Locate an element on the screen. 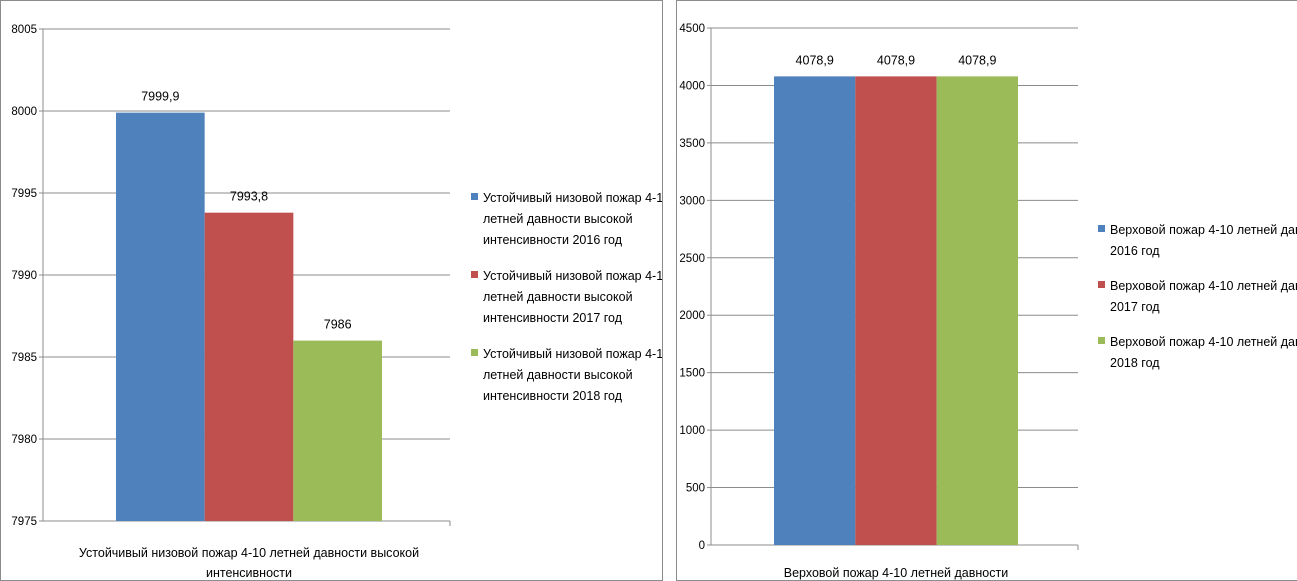 The width and height of the screenshot is (1297, 581). legend-label: интенсивности 2017 год is located at coordinates (553, 318).